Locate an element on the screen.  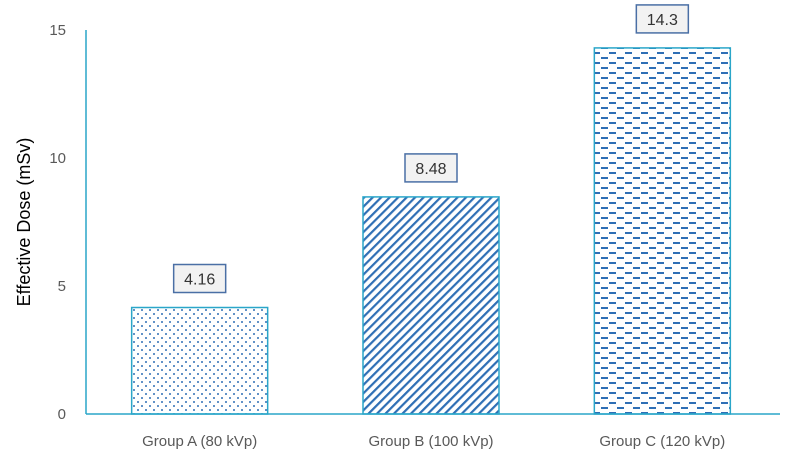
y-tick-label: 10 is located at coordinates (57, 158).